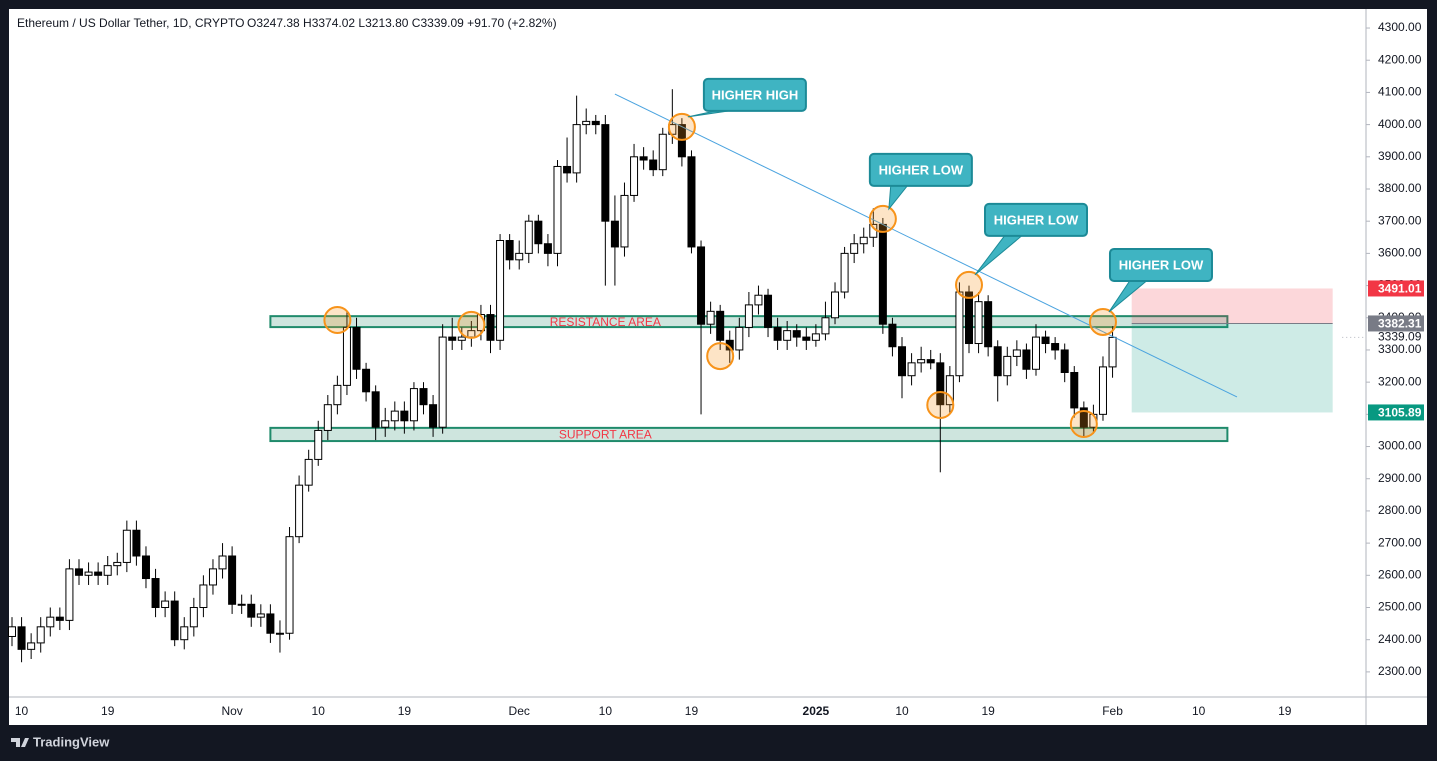 Image resolution: width=1437 pixels, height=761 pixels. I want to click on price-tag-label: 3491.01, so click(1400, 289).